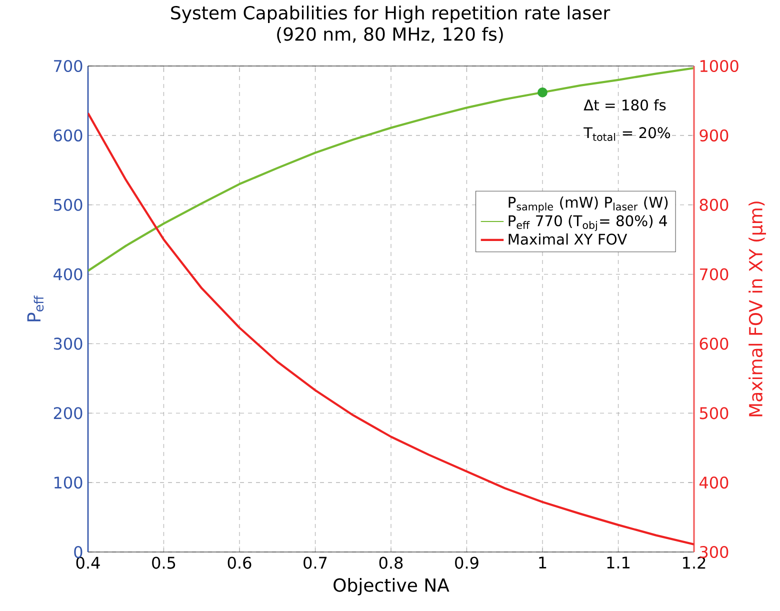  What do you see at coordinates (719, 66) in the screenshot?
I see `y2-tick-label: 1000` at bounding box center [719, 66].